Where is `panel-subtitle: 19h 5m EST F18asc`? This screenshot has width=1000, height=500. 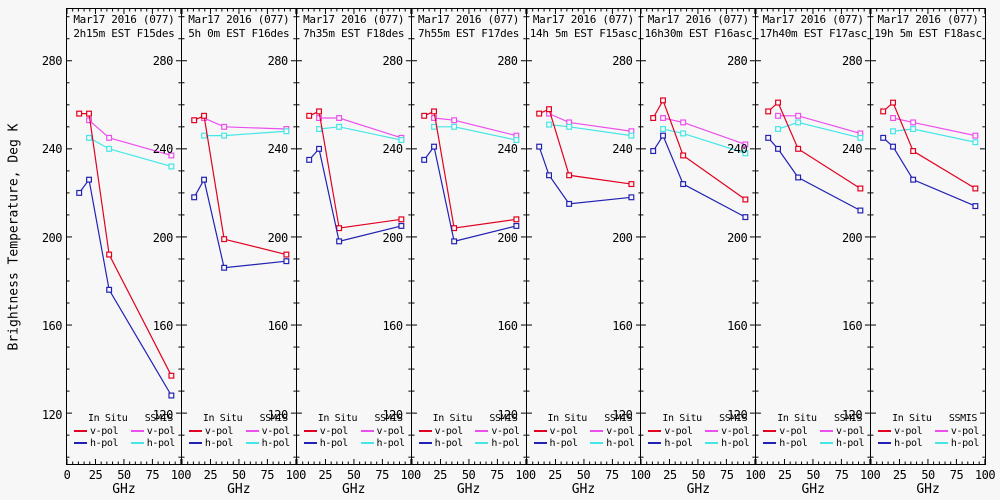 panel-subtitle: 19h 5m EST F18asc is located at coordinates (928, 33).